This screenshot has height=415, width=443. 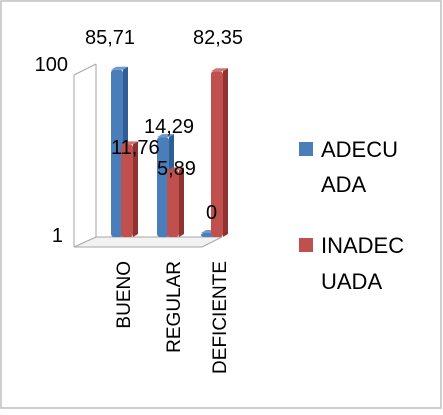 What do you see at coordinates (148, 242) in the screenshot?
I see `floor` at bounding box center [148, 242].